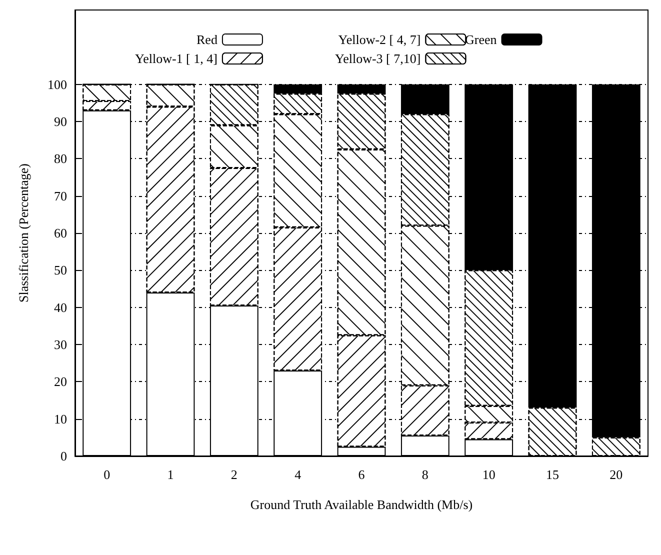 This screenshot has width=661, height=555. I want to click on y-tick-label: 60, so click(60, 233).